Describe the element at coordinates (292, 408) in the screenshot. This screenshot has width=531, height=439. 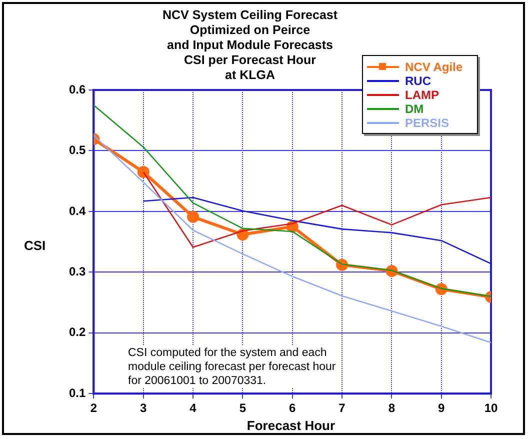
I see `x-tick-label: 6` at that location.